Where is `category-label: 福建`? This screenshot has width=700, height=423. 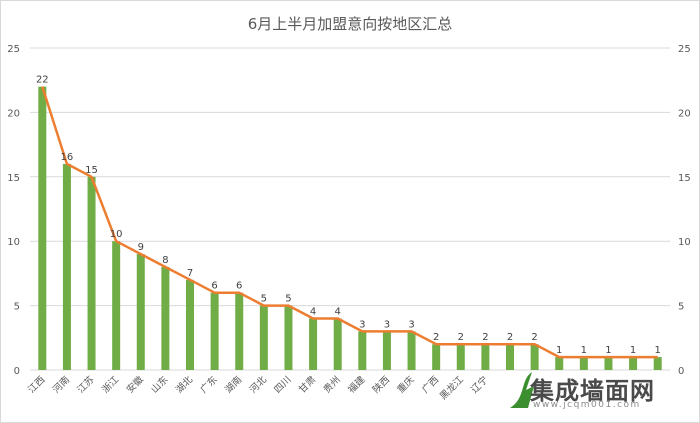 category-label: 福建 is located at coordinates (356, 384).